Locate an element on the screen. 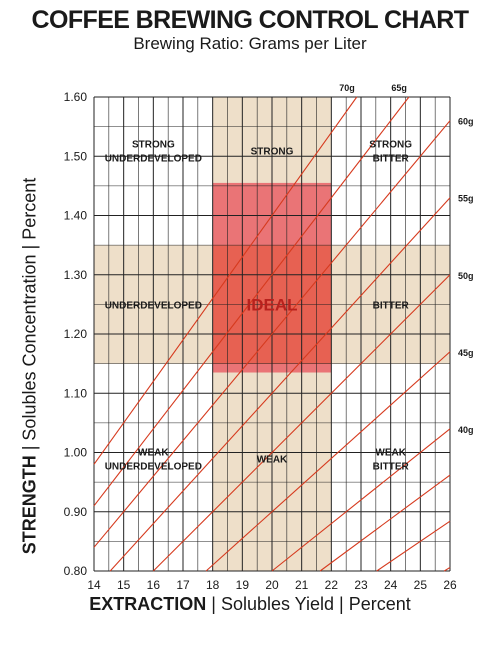 Image resolution: width=500 pixels, height=647 pixels. ratio-label: 60g is located at coordinates (466, 122).